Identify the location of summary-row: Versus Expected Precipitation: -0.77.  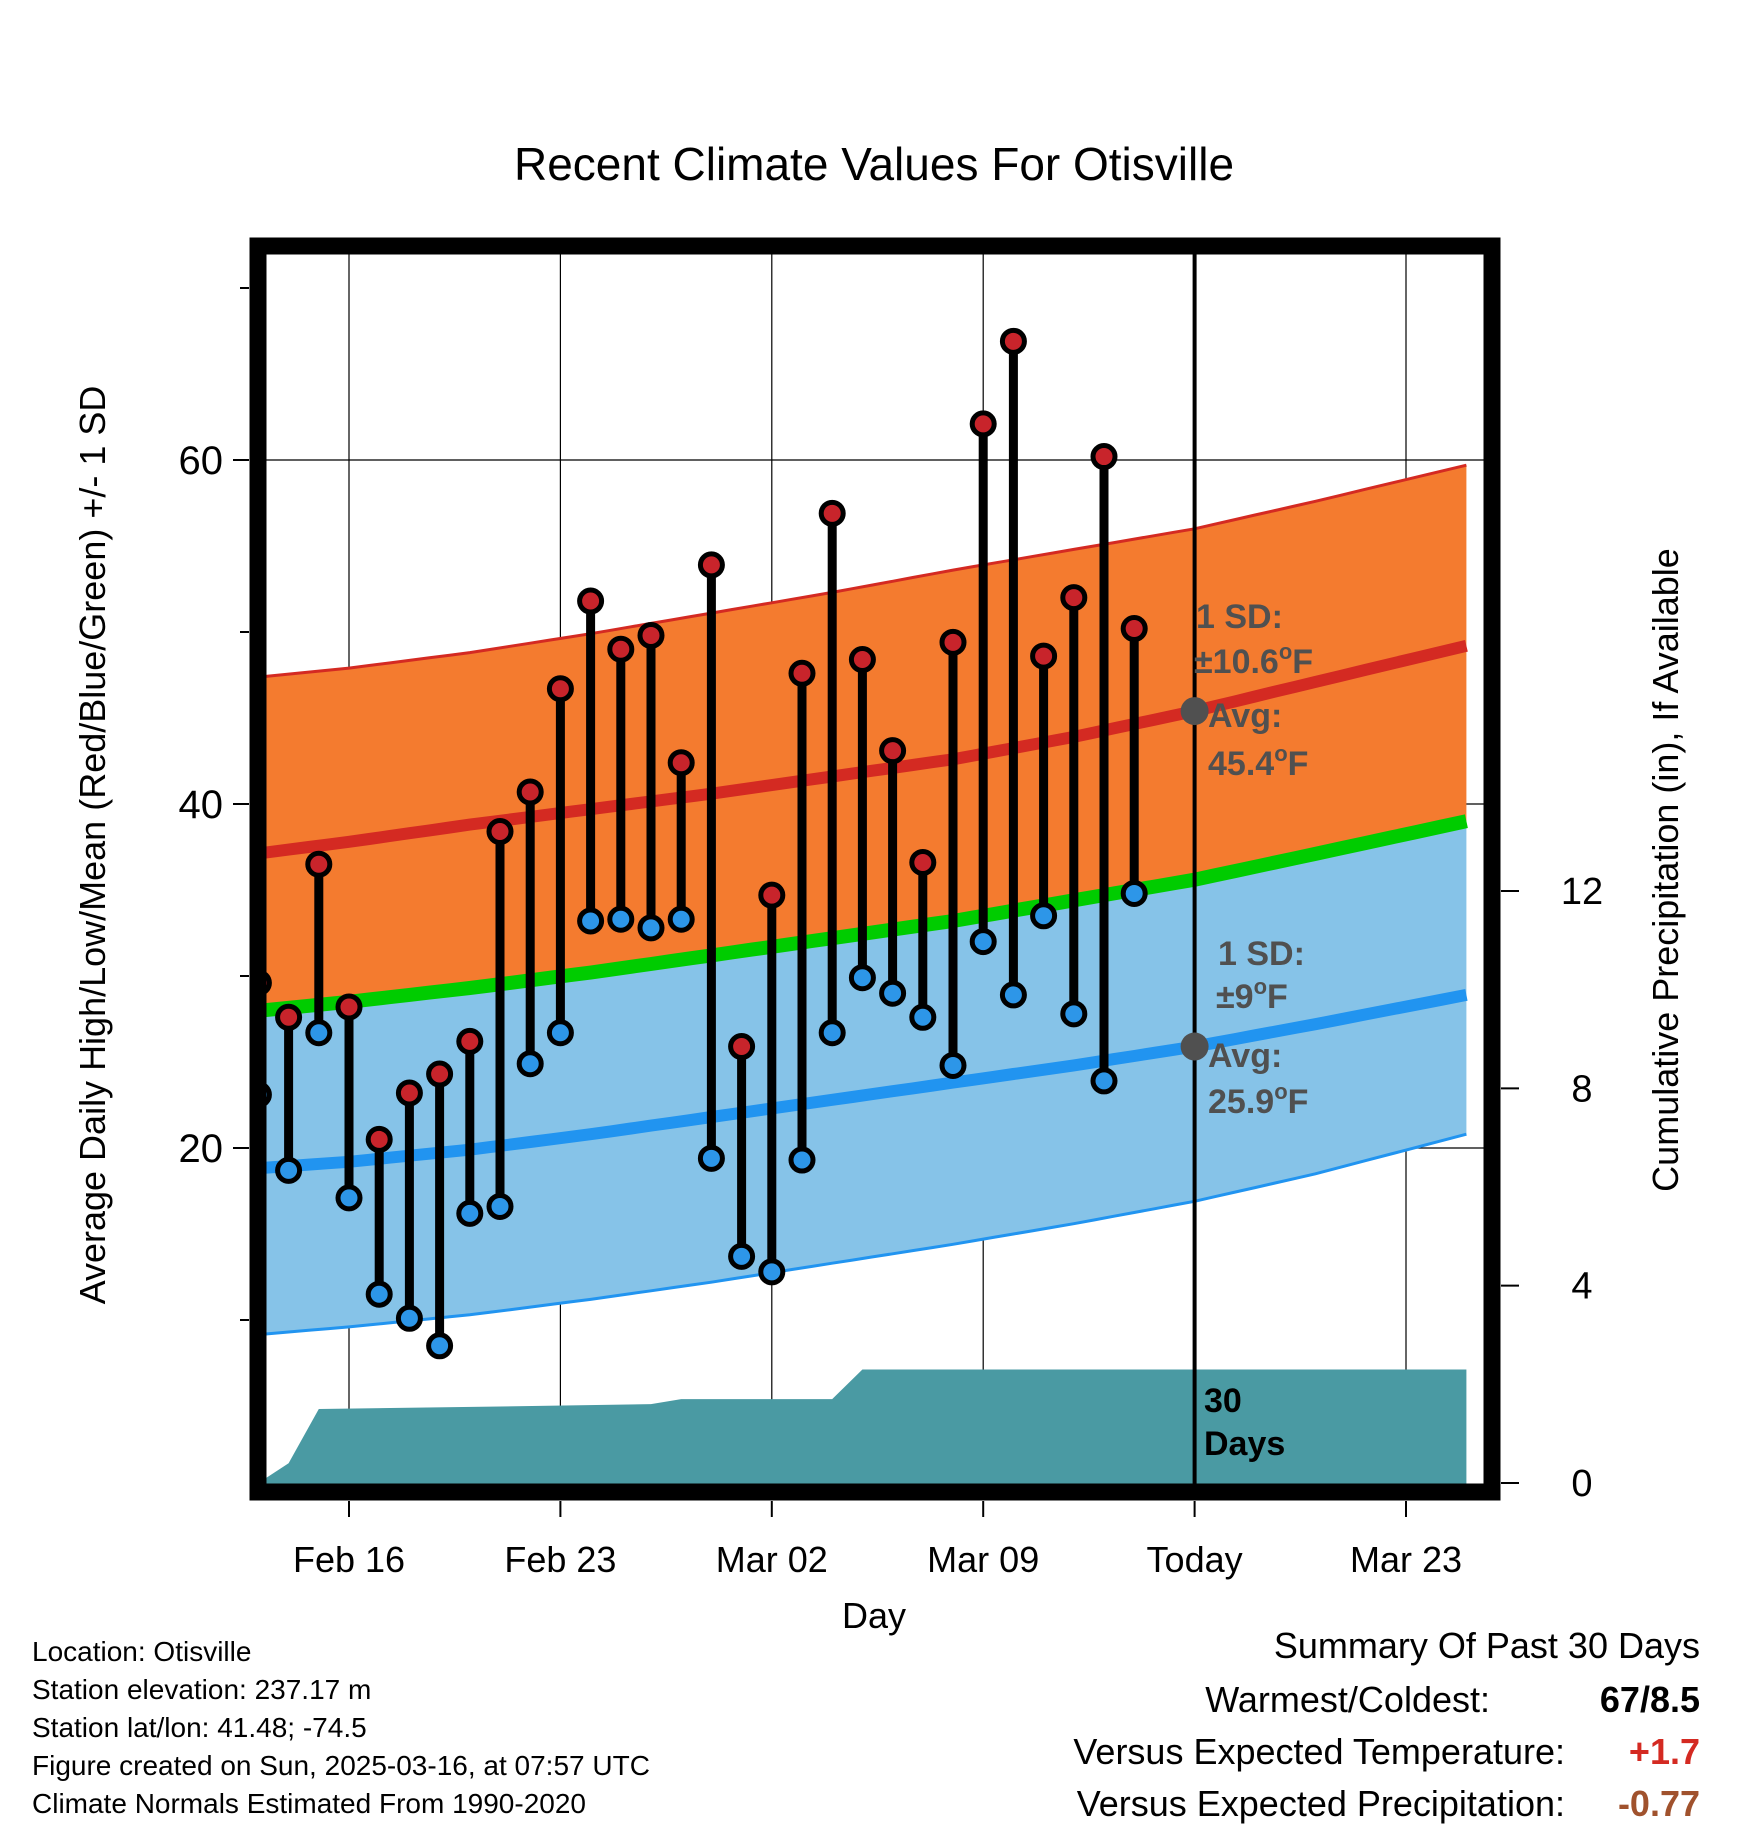
(1310, 1809).